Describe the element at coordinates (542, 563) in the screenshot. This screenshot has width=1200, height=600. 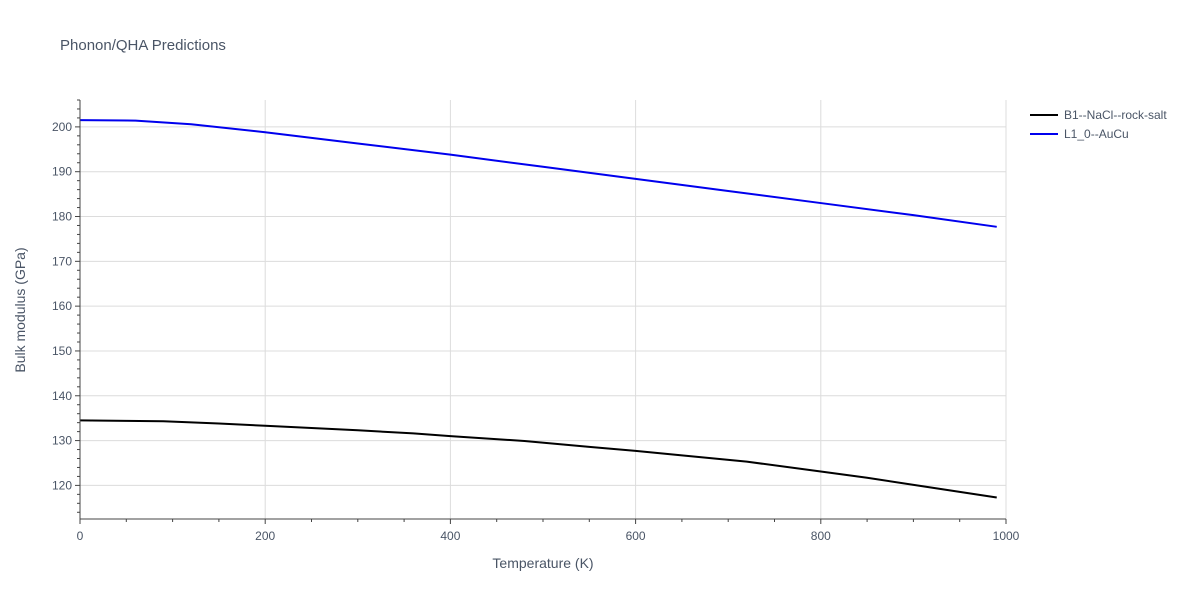
I see `x-axis-title: Temperature (K)` at that location.